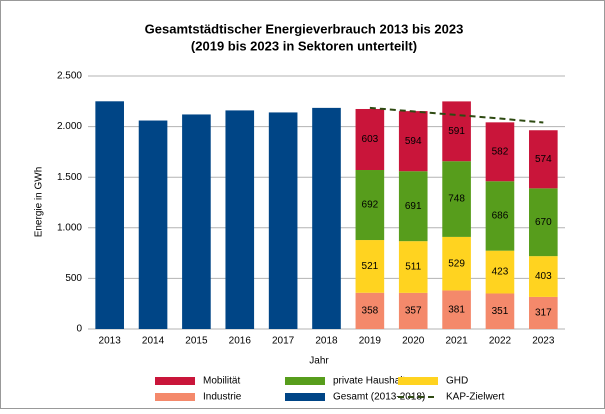 This screenshot has width=605, height=414. I want to click on data-label: 686, so click(500, 216).